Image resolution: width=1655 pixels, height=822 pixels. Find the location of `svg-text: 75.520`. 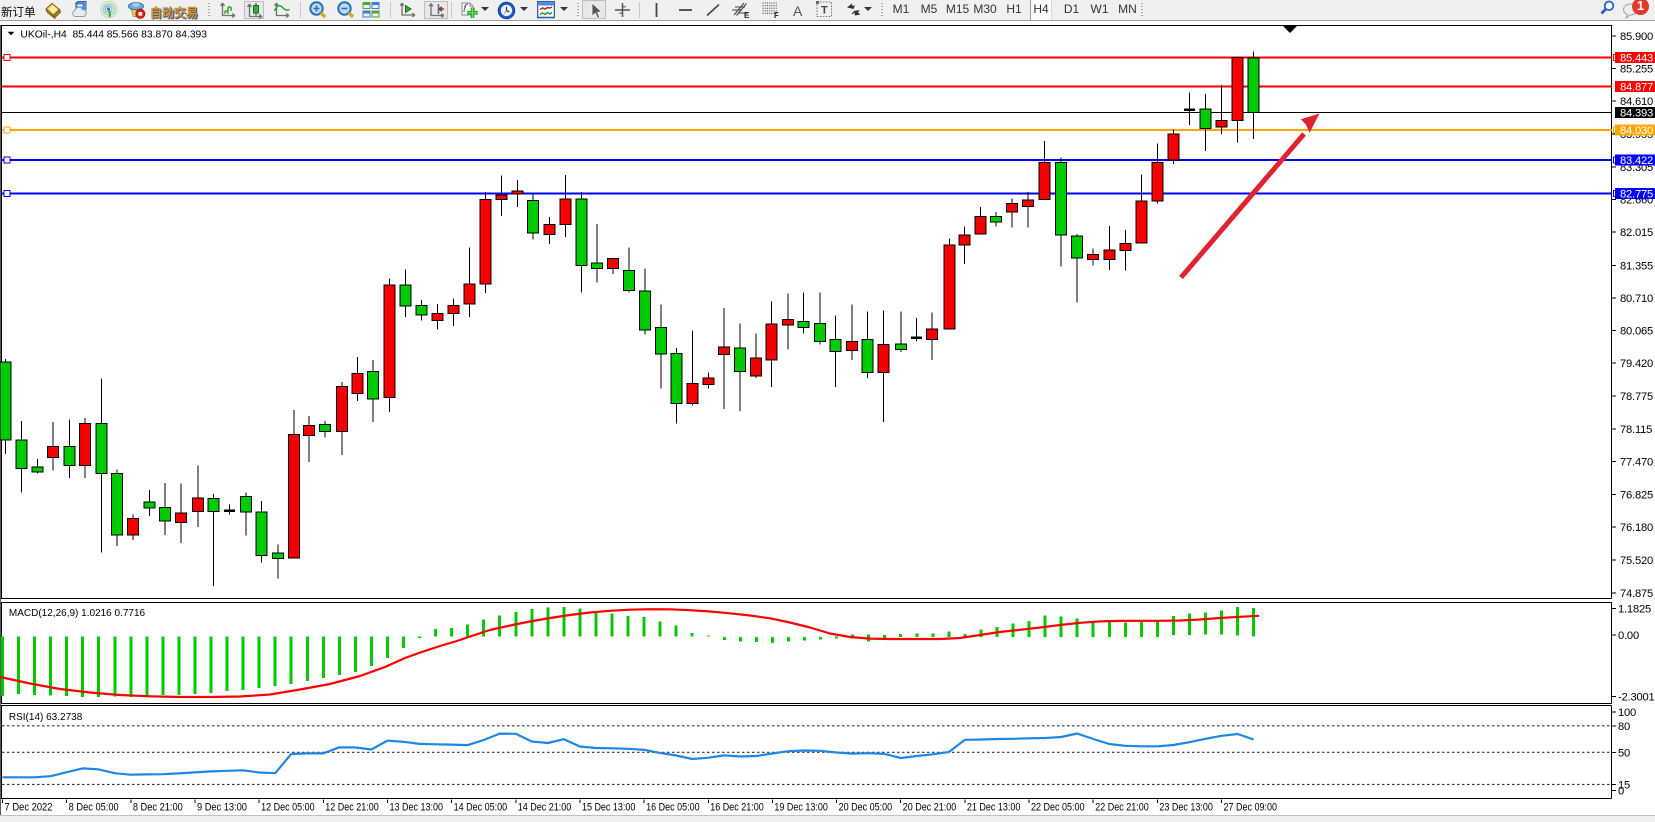

svg-text: 75.520 is located at coordinates (1636, 561).